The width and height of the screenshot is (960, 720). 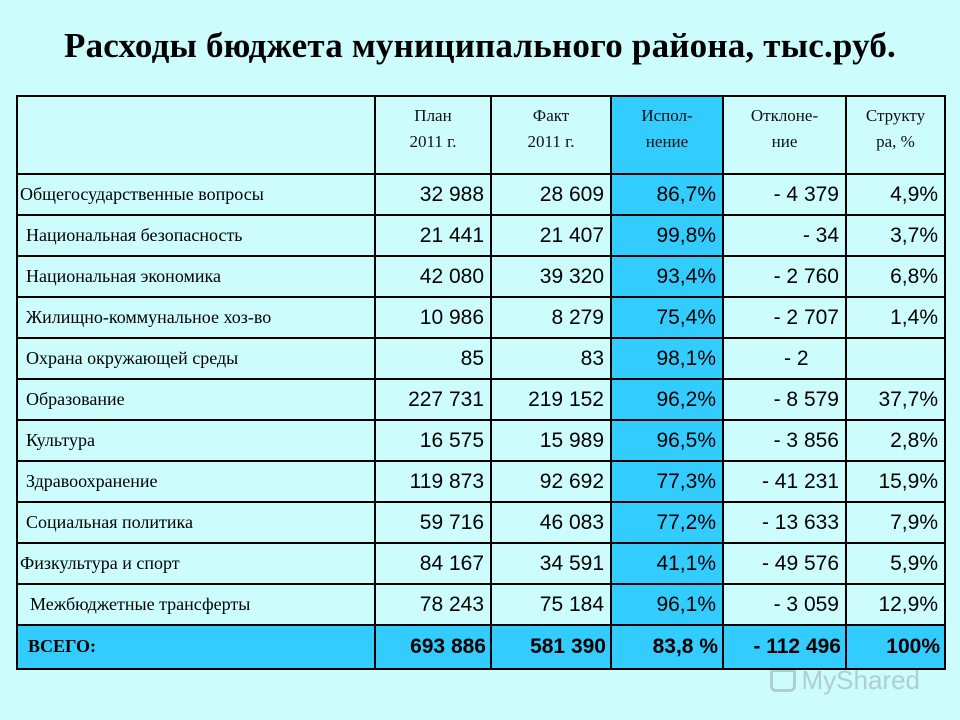 I want to click on row-plan: 85, so click(x=433, y=358).